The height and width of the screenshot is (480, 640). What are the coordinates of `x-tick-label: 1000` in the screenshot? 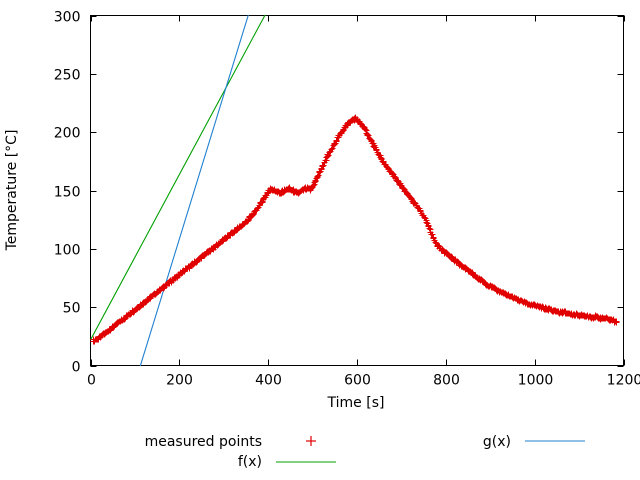 It's located at (536, 381).